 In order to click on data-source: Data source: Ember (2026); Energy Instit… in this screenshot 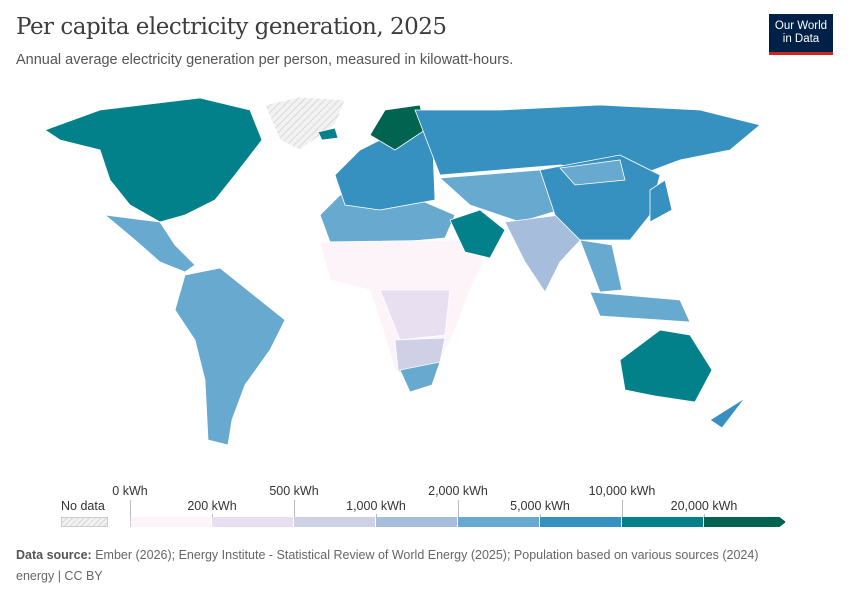, I will do `click(387, 555)`.